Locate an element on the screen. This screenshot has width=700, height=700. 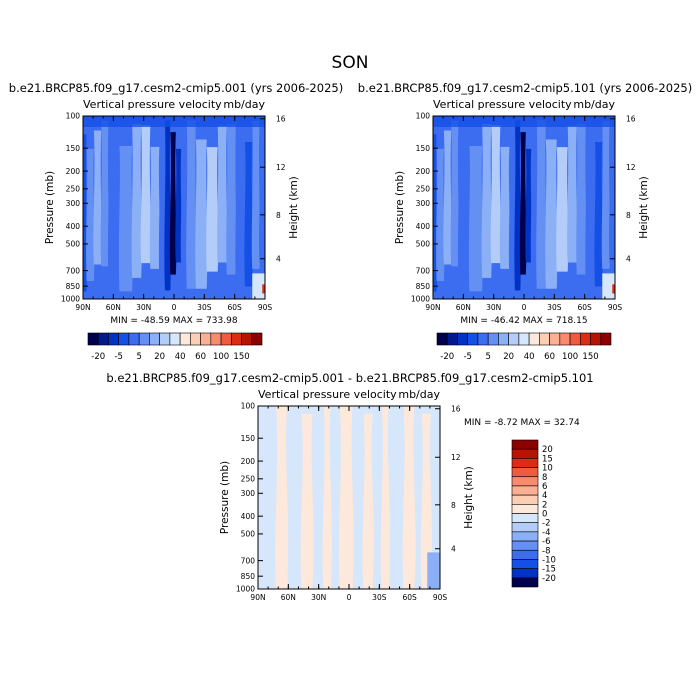
y2-tick-label: 16 is located at coordinates (631, 119).